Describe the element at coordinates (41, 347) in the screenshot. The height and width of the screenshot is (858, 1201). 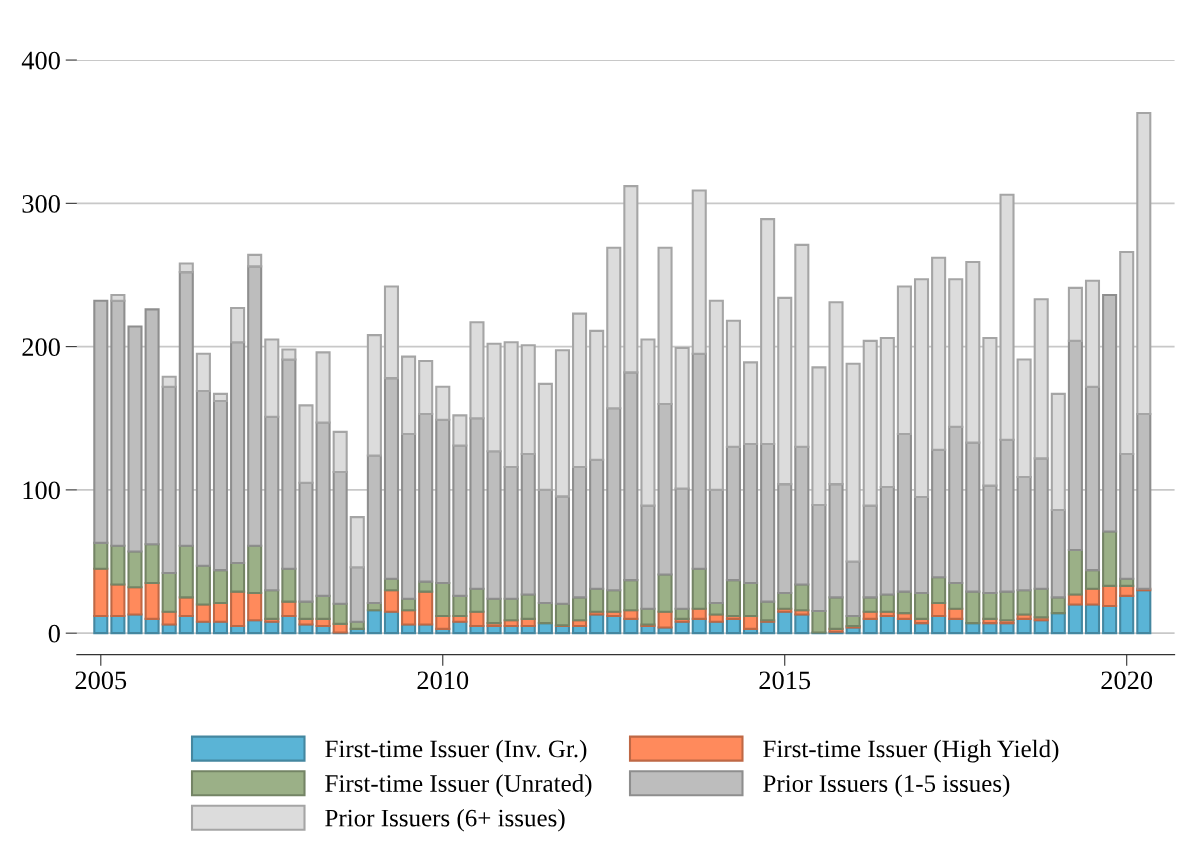
I see `y-tick-label: 200` at that location.